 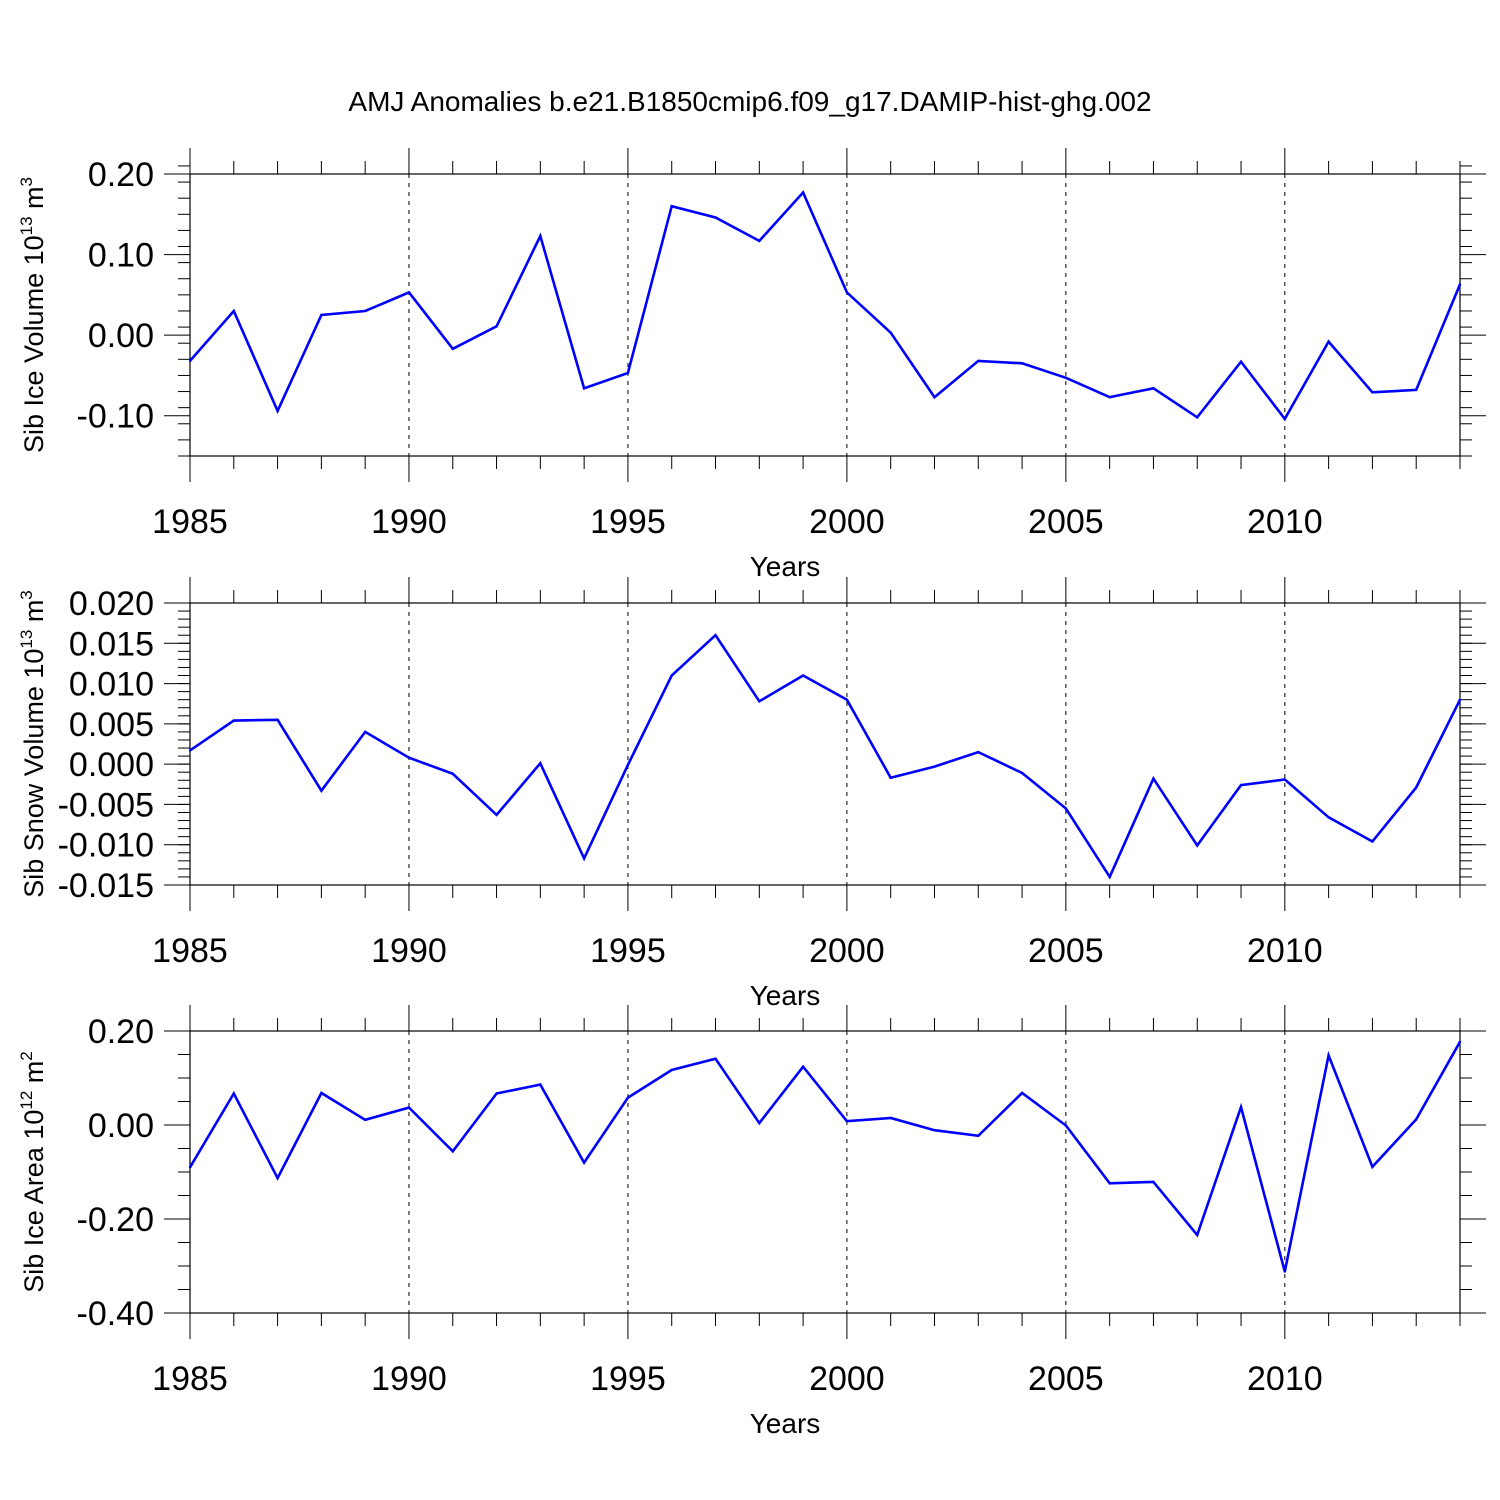 What do you see at coordinates (106, 805) in the screenshot?
I see `y-tick-label: -0.005` at bounding box center [106, 805].